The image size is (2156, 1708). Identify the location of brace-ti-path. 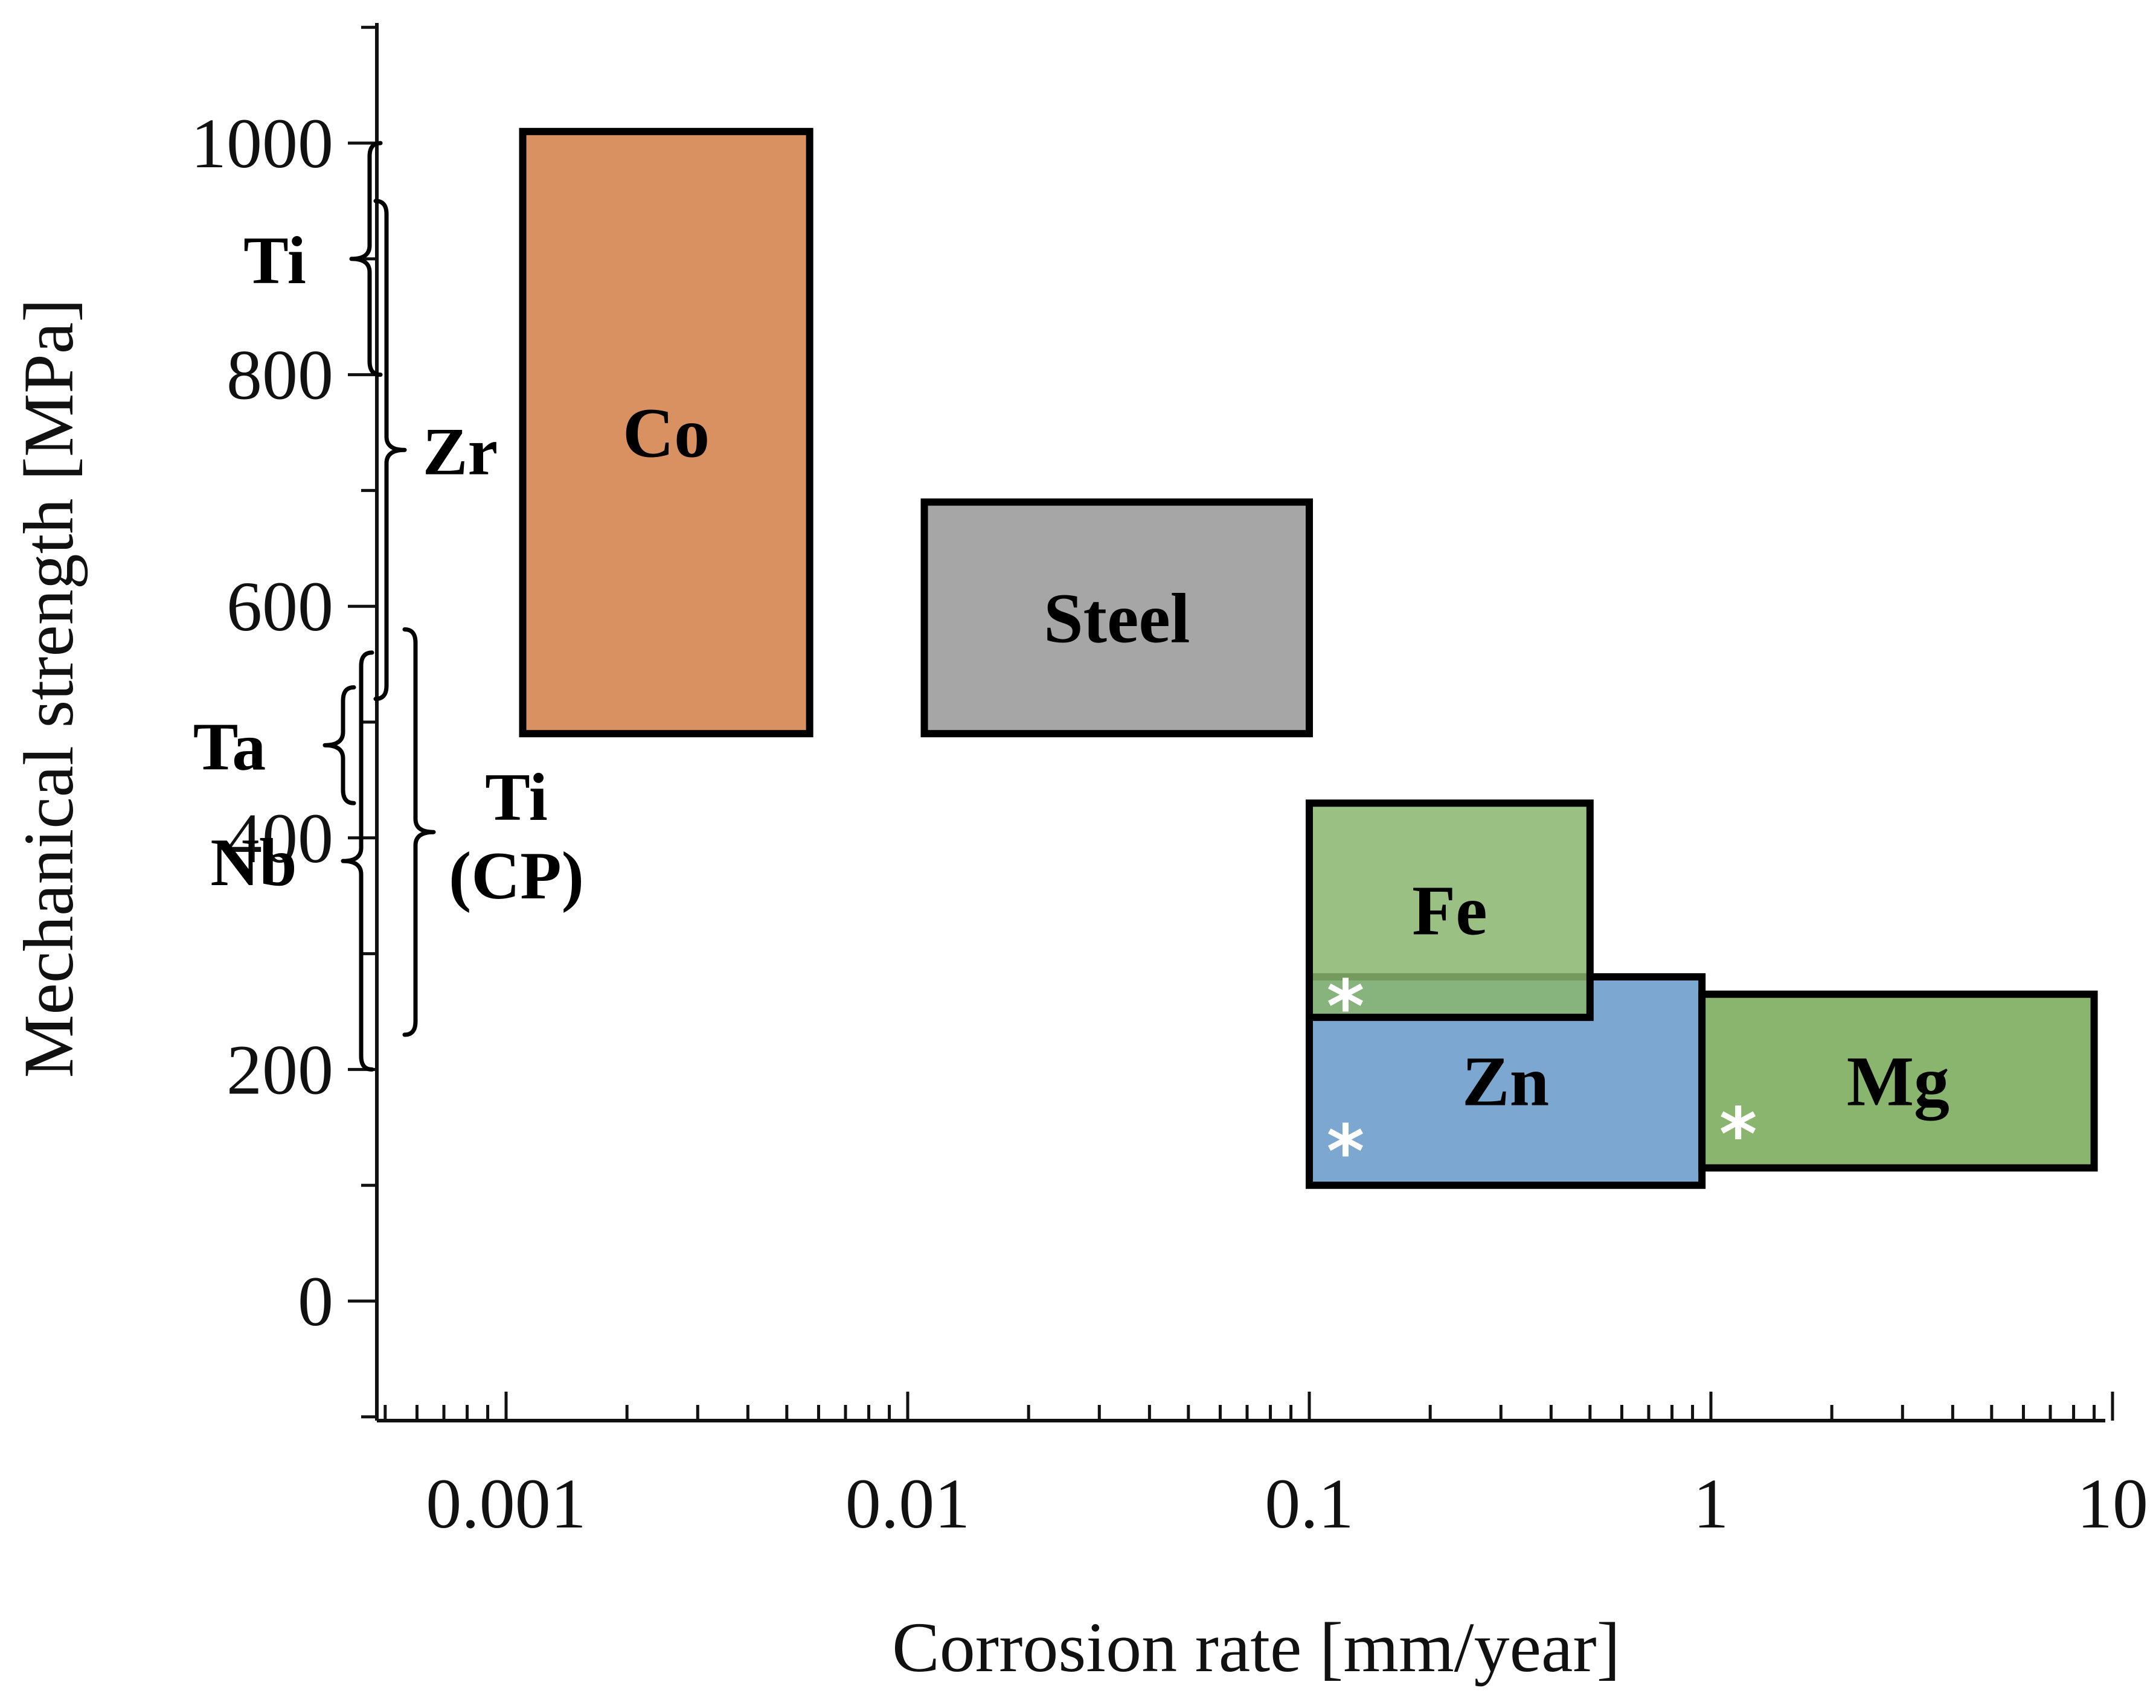
(366, 259).